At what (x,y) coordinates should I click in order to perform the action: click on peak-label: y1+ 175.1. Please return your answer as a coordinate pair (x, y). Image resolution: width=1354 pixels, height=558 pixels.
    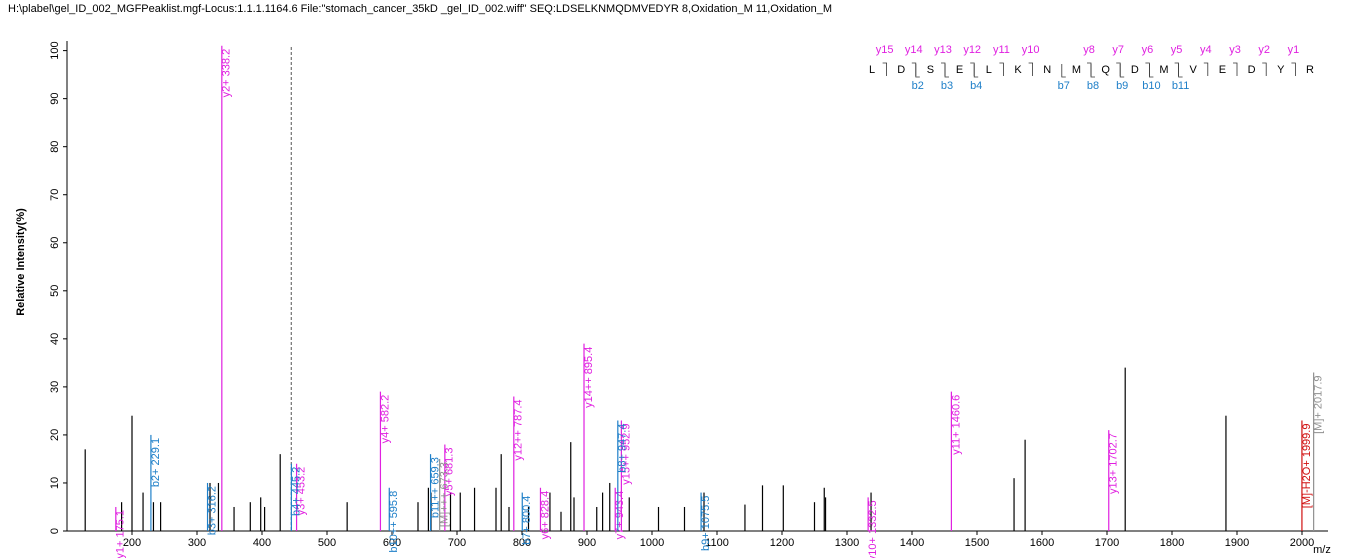
    Looking at the image, I should click on (121, 534).